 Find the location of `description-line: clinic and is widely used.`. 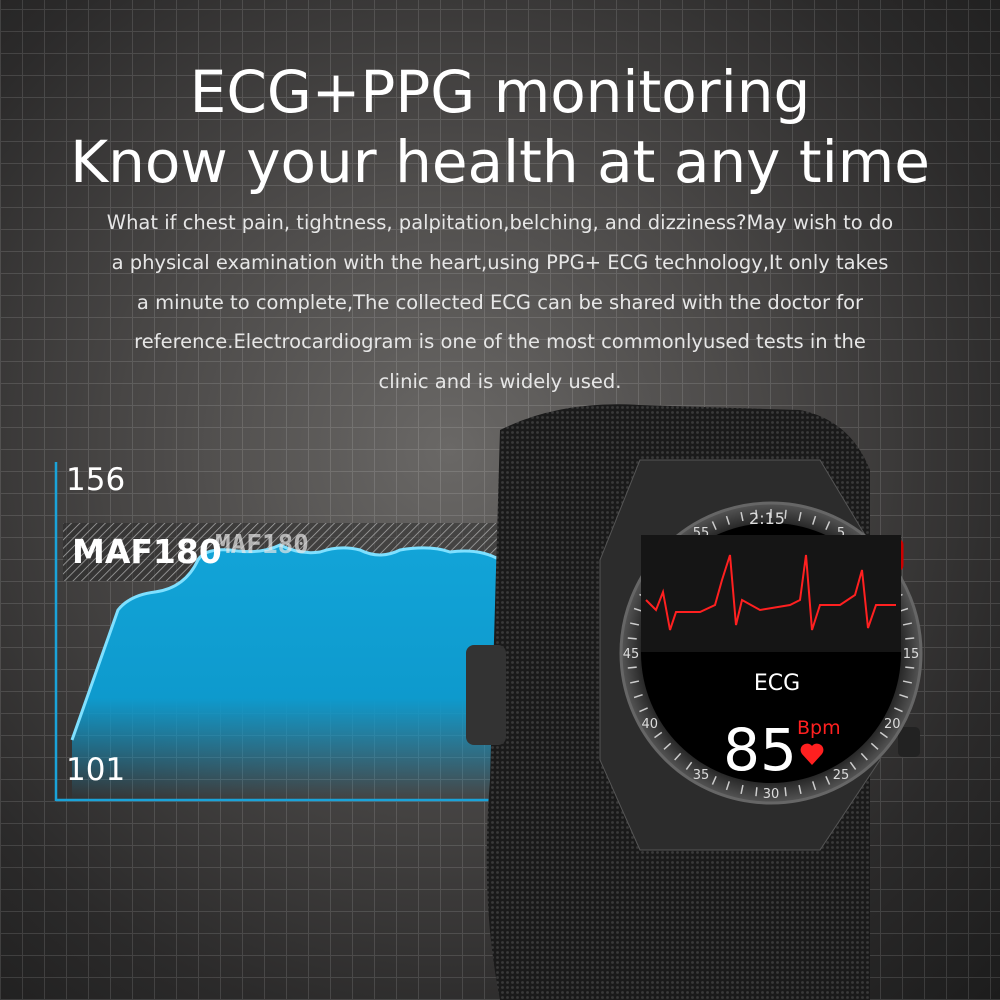

description-line: clinic and is widely used. is located at coordinates (500, 382).